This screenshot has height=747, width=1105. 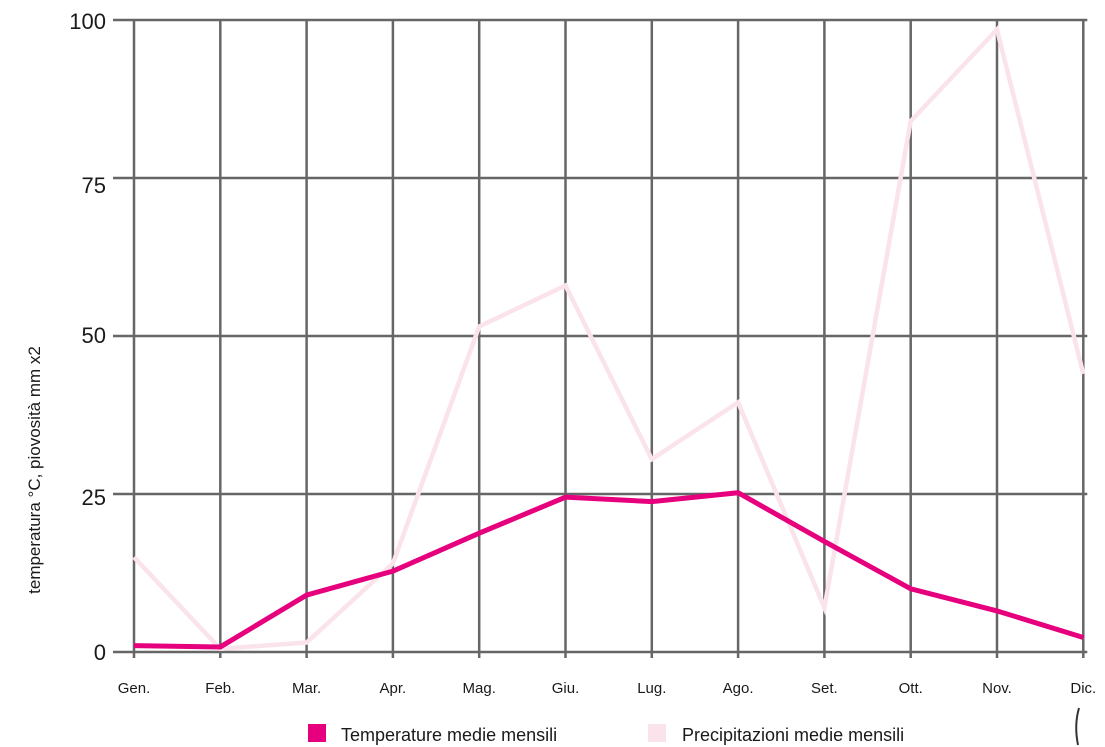 I want to click on legend-swatch-temperature, so click(x=317, y=733).